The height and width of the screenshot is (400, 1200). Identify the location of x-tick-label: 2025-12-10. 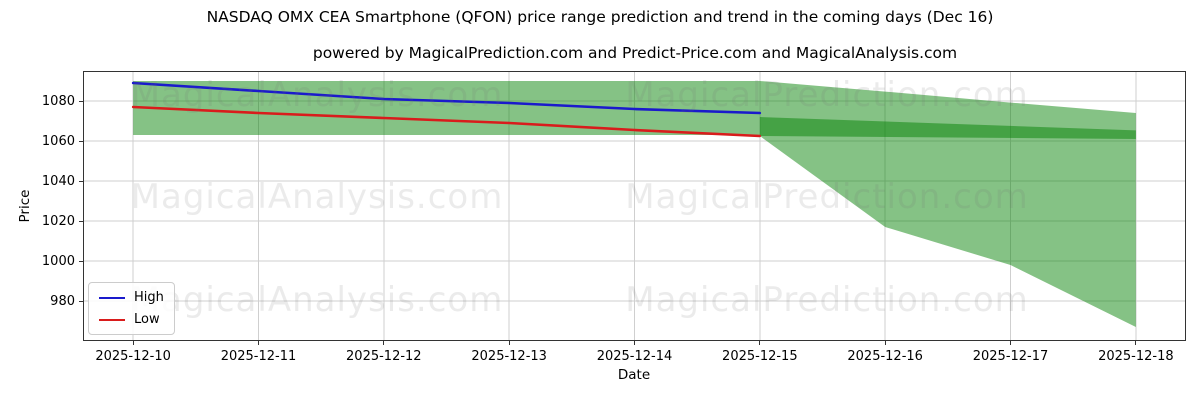
(133, 356).